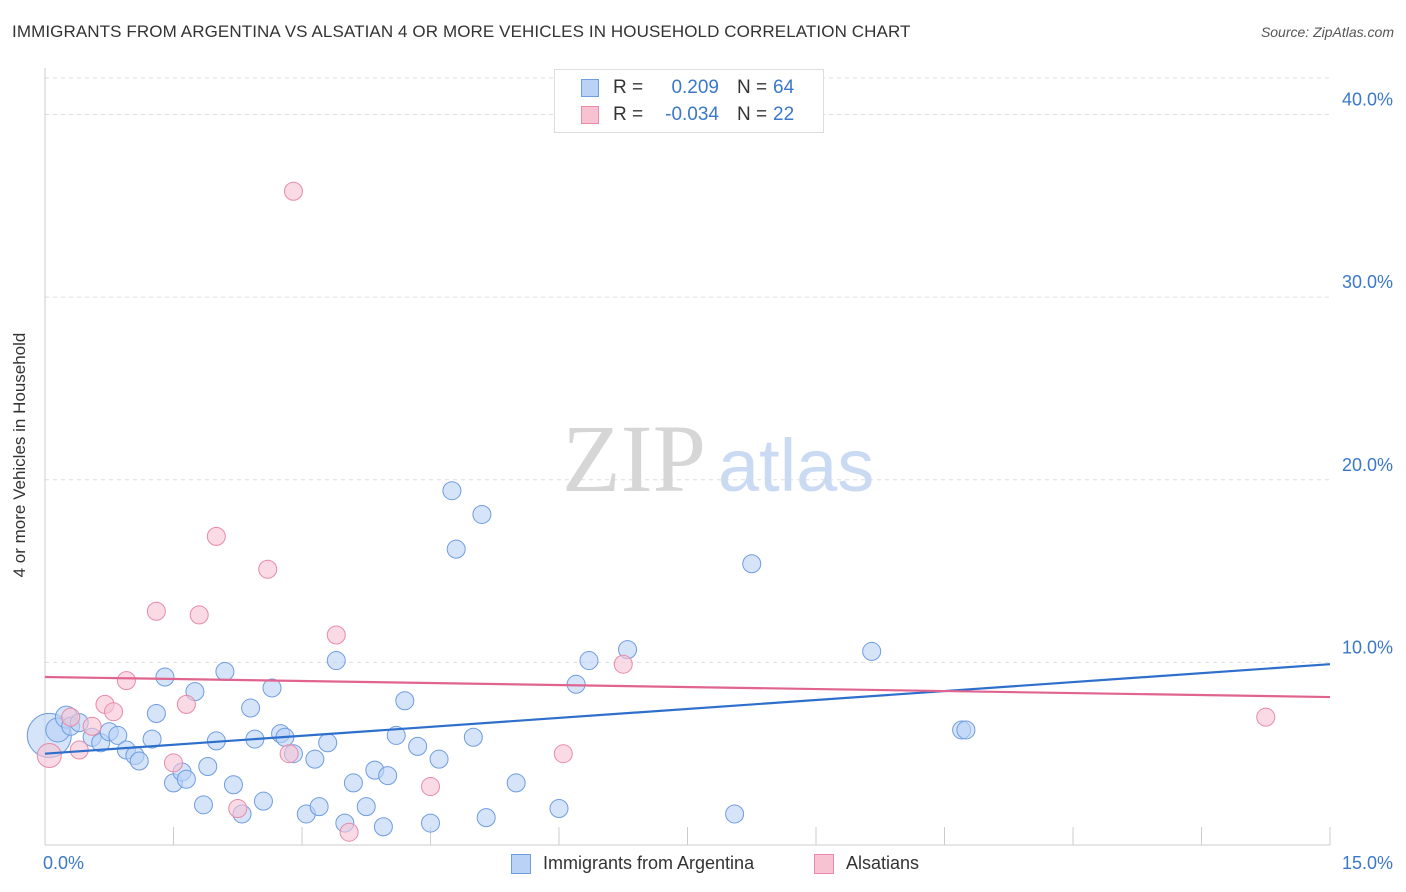 This screenshot has width=1406, height=892. What do you see at coordinates (784, 114) in the screenshot?
I see `stats-n-value: 22` at bounding box center [784, 114].